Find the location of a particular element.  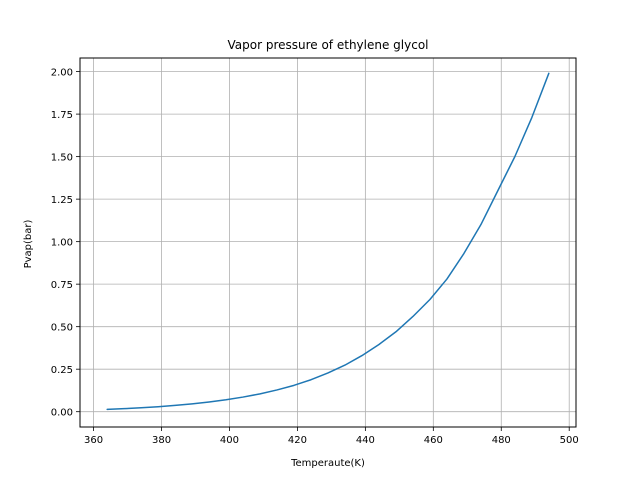

x-tick-label: 460 is located at coordinates (433, 440).